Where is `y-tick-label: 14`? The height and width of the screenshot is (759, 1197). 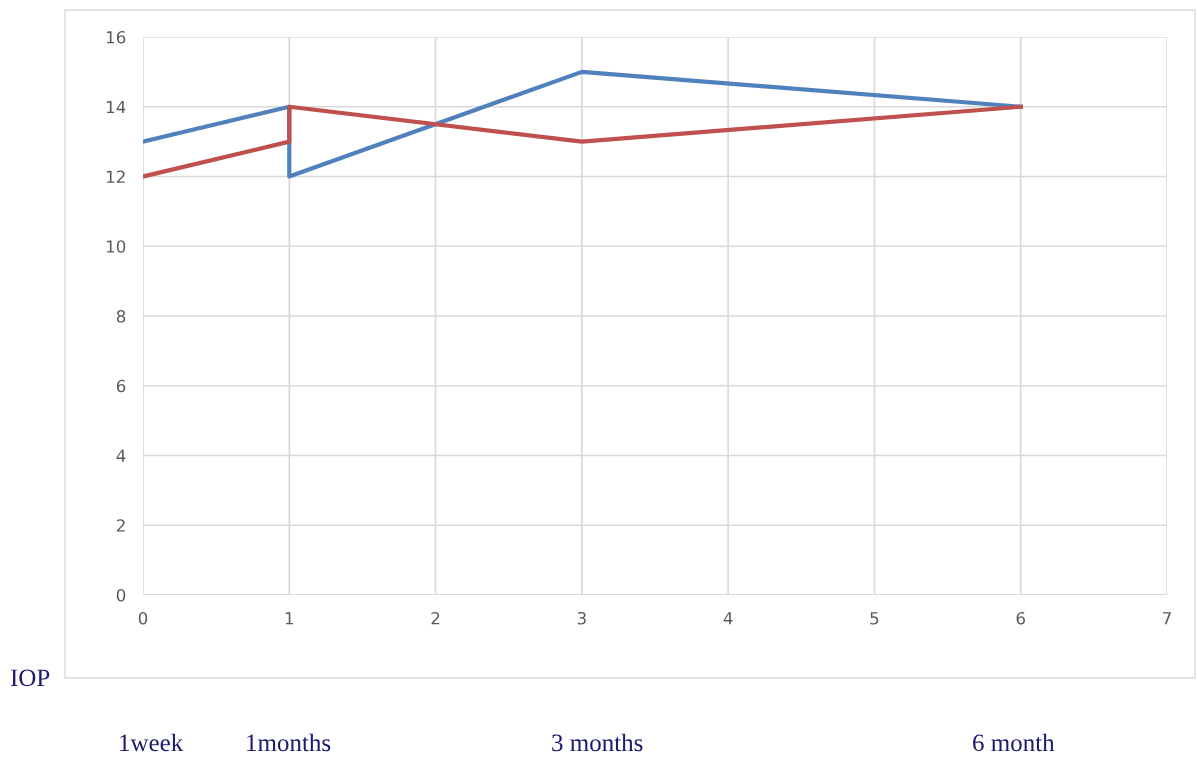 y-tick-label: 14 is located at coordinates (116, 107).